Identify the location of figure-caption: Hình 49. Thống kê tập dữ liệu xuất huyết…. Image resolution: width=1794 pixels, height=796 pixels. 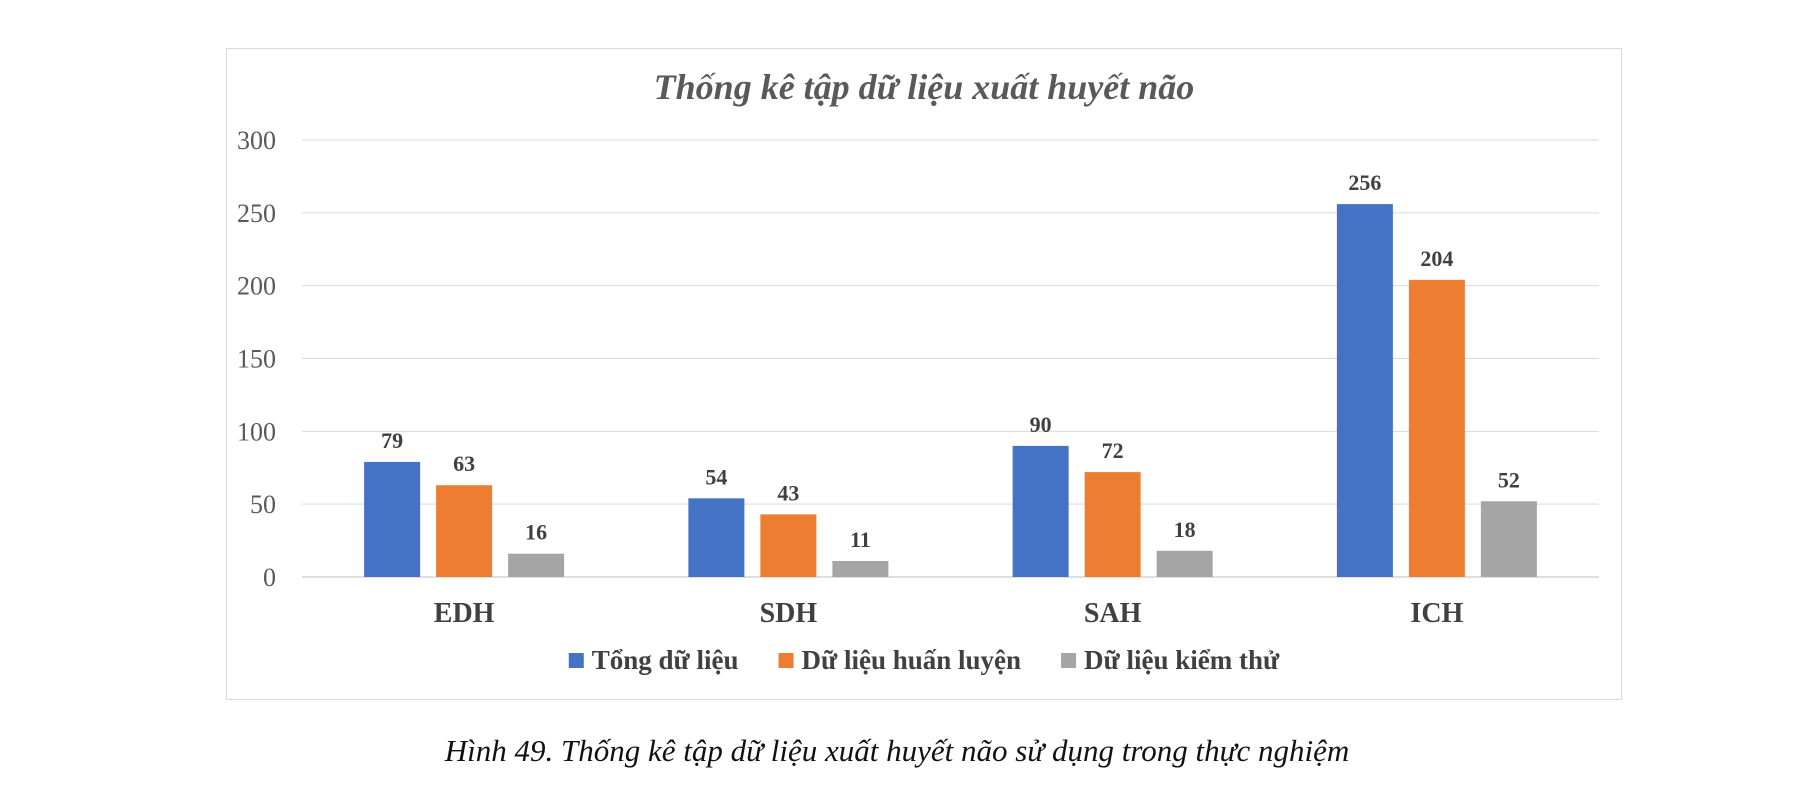
(897, 750).